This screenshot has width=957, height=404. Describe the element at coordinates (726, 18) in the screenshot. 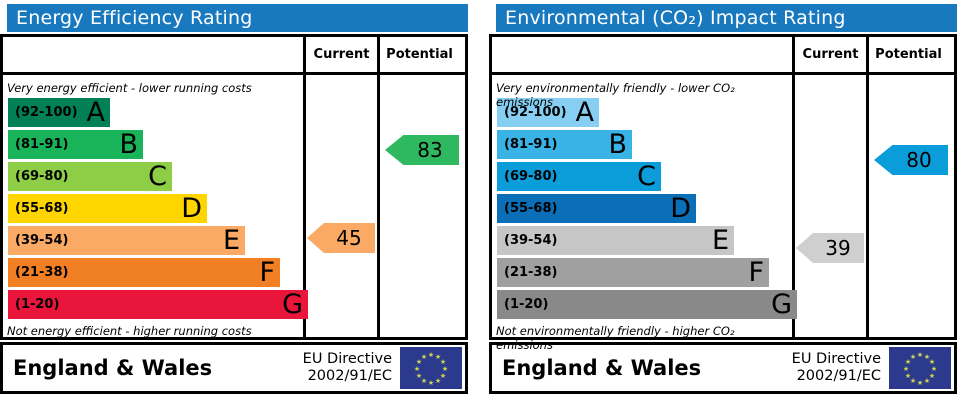

I see `panel-title: Environmental (CO₂) Impact Rating` at that location.